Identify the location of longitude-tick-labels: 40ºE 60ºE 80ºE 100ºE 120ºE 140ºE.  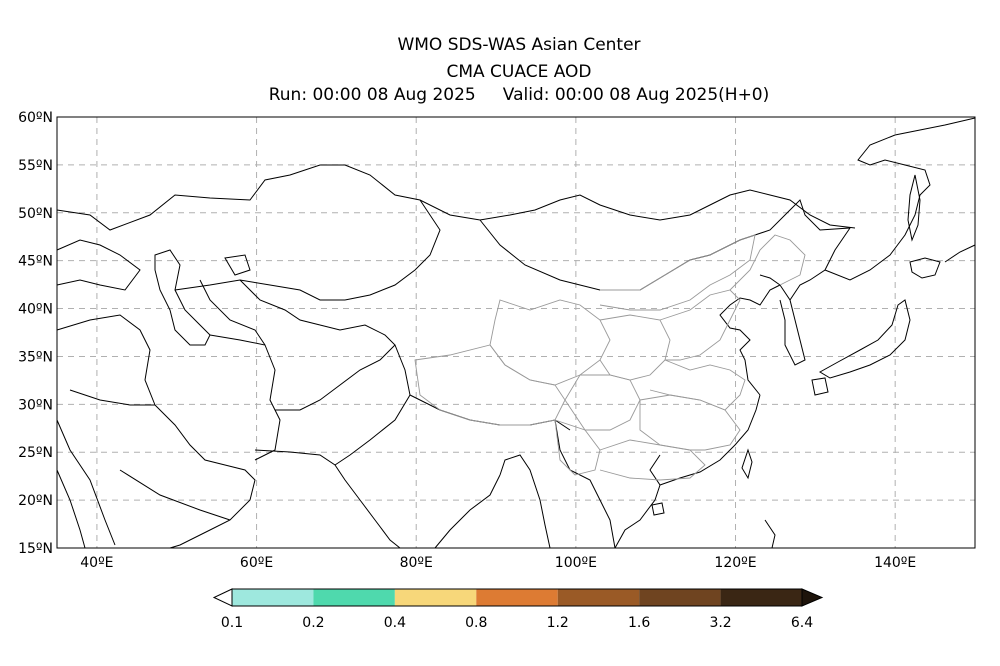
(498, 563).